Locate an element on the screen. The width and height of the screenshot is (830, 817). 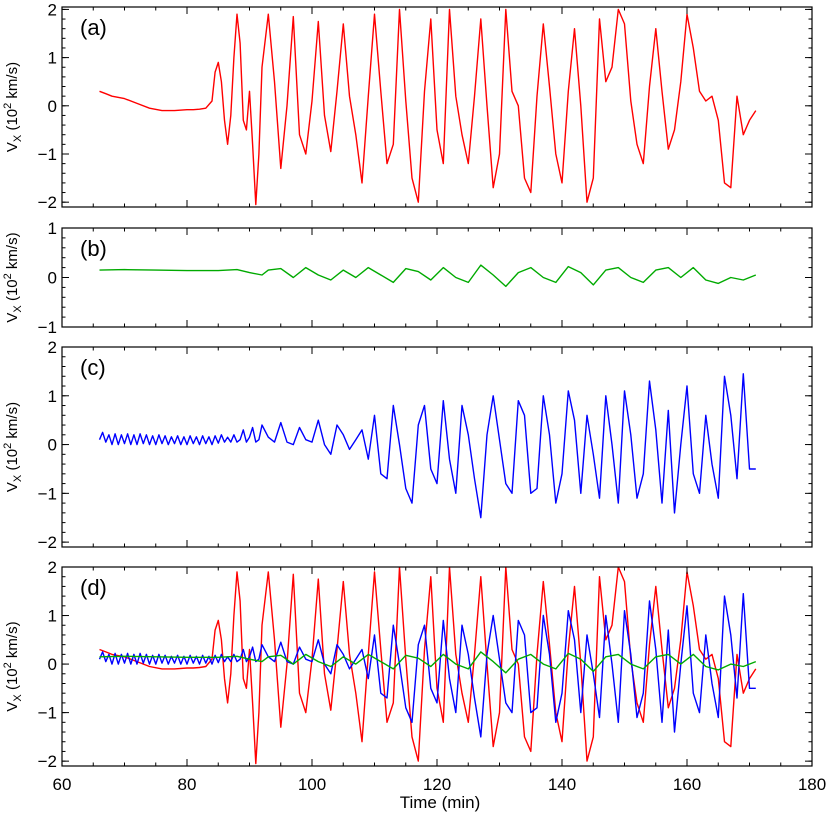
panel-b: −1 0 1 (b) VX (102 km/s) is located at coordinates (407, 278).